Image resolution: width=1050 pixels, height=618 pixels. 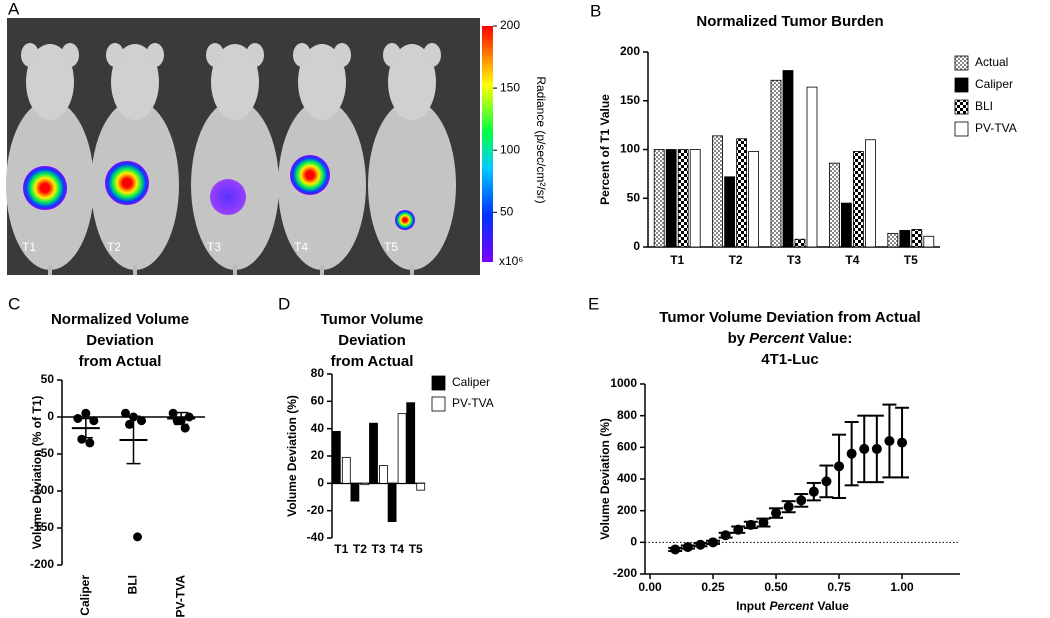 What do you see at coordinates (834, 606) in the screenshot?
I see `x-axis-label-part: Value` at bounding box center [834, 606].